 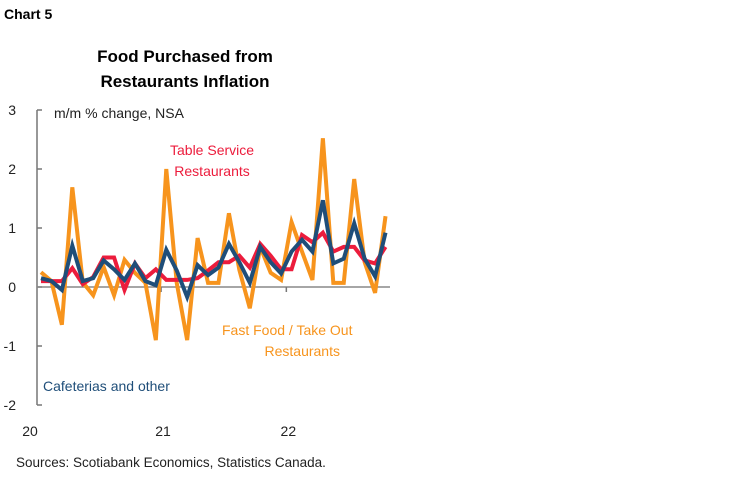 I want to click on annotation-line: Fast Food / Take Out, so click(x=287, y=330).